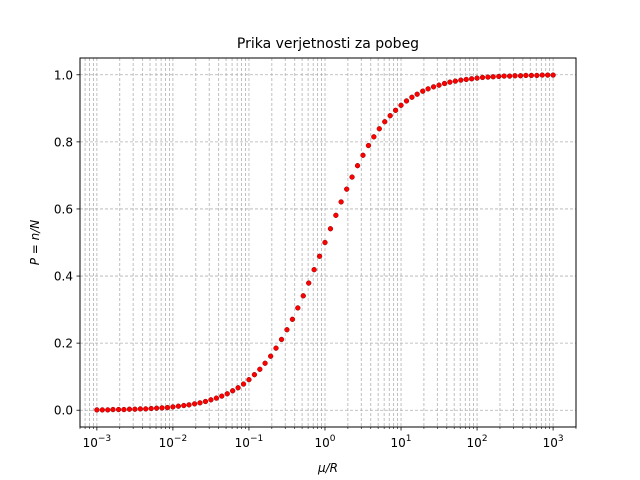 Image resolution: width=640 pixels, height=480 pixels. I want to click on y-tick-label: 0.2, so click(63, 344).